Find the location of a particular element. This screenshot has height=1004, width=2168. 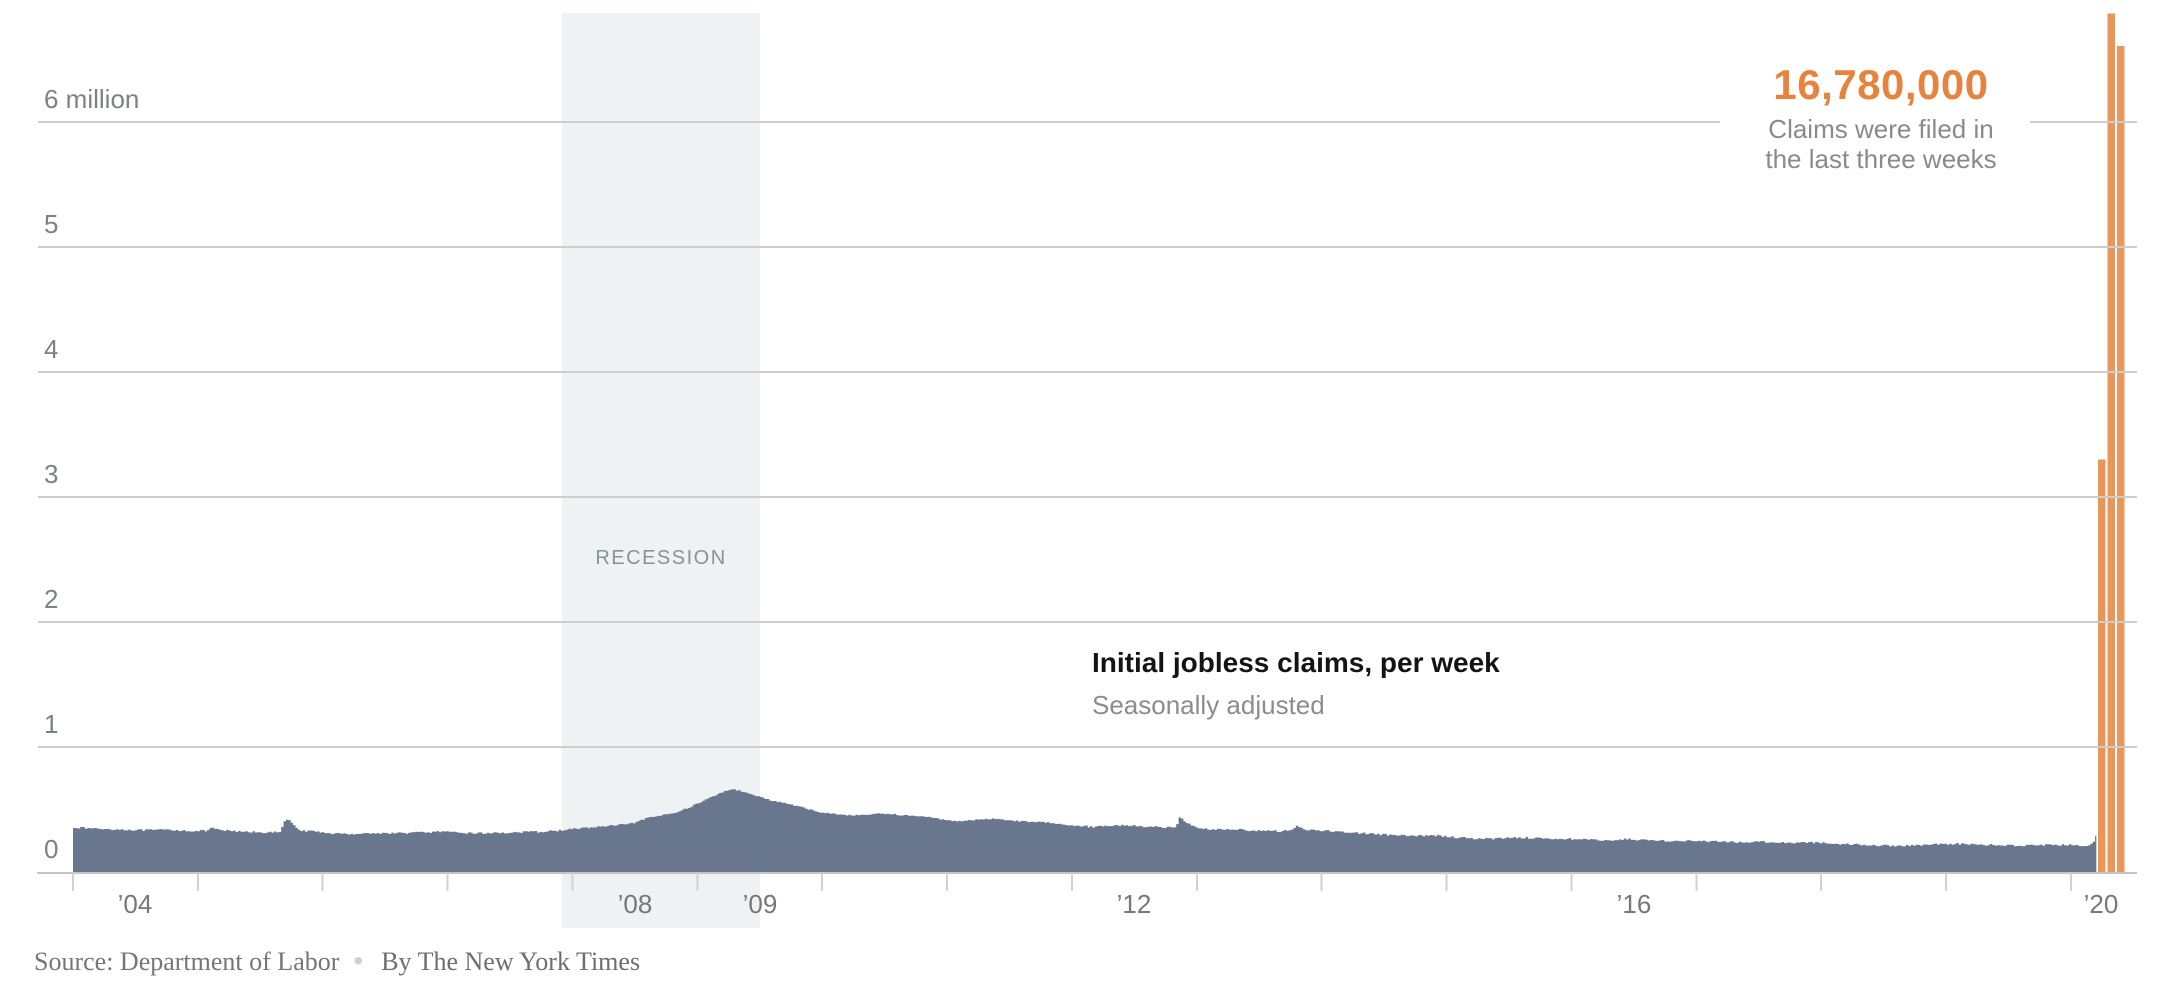

x-axis-label-20: ’20 is located at coordinates (2101, 904).